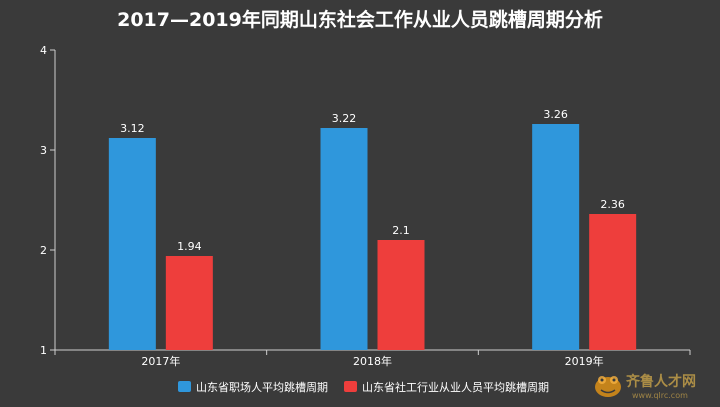  Describe the element at coordinates (43, 350) in the screenshot. I see `y-tick-label: 1` at that location.